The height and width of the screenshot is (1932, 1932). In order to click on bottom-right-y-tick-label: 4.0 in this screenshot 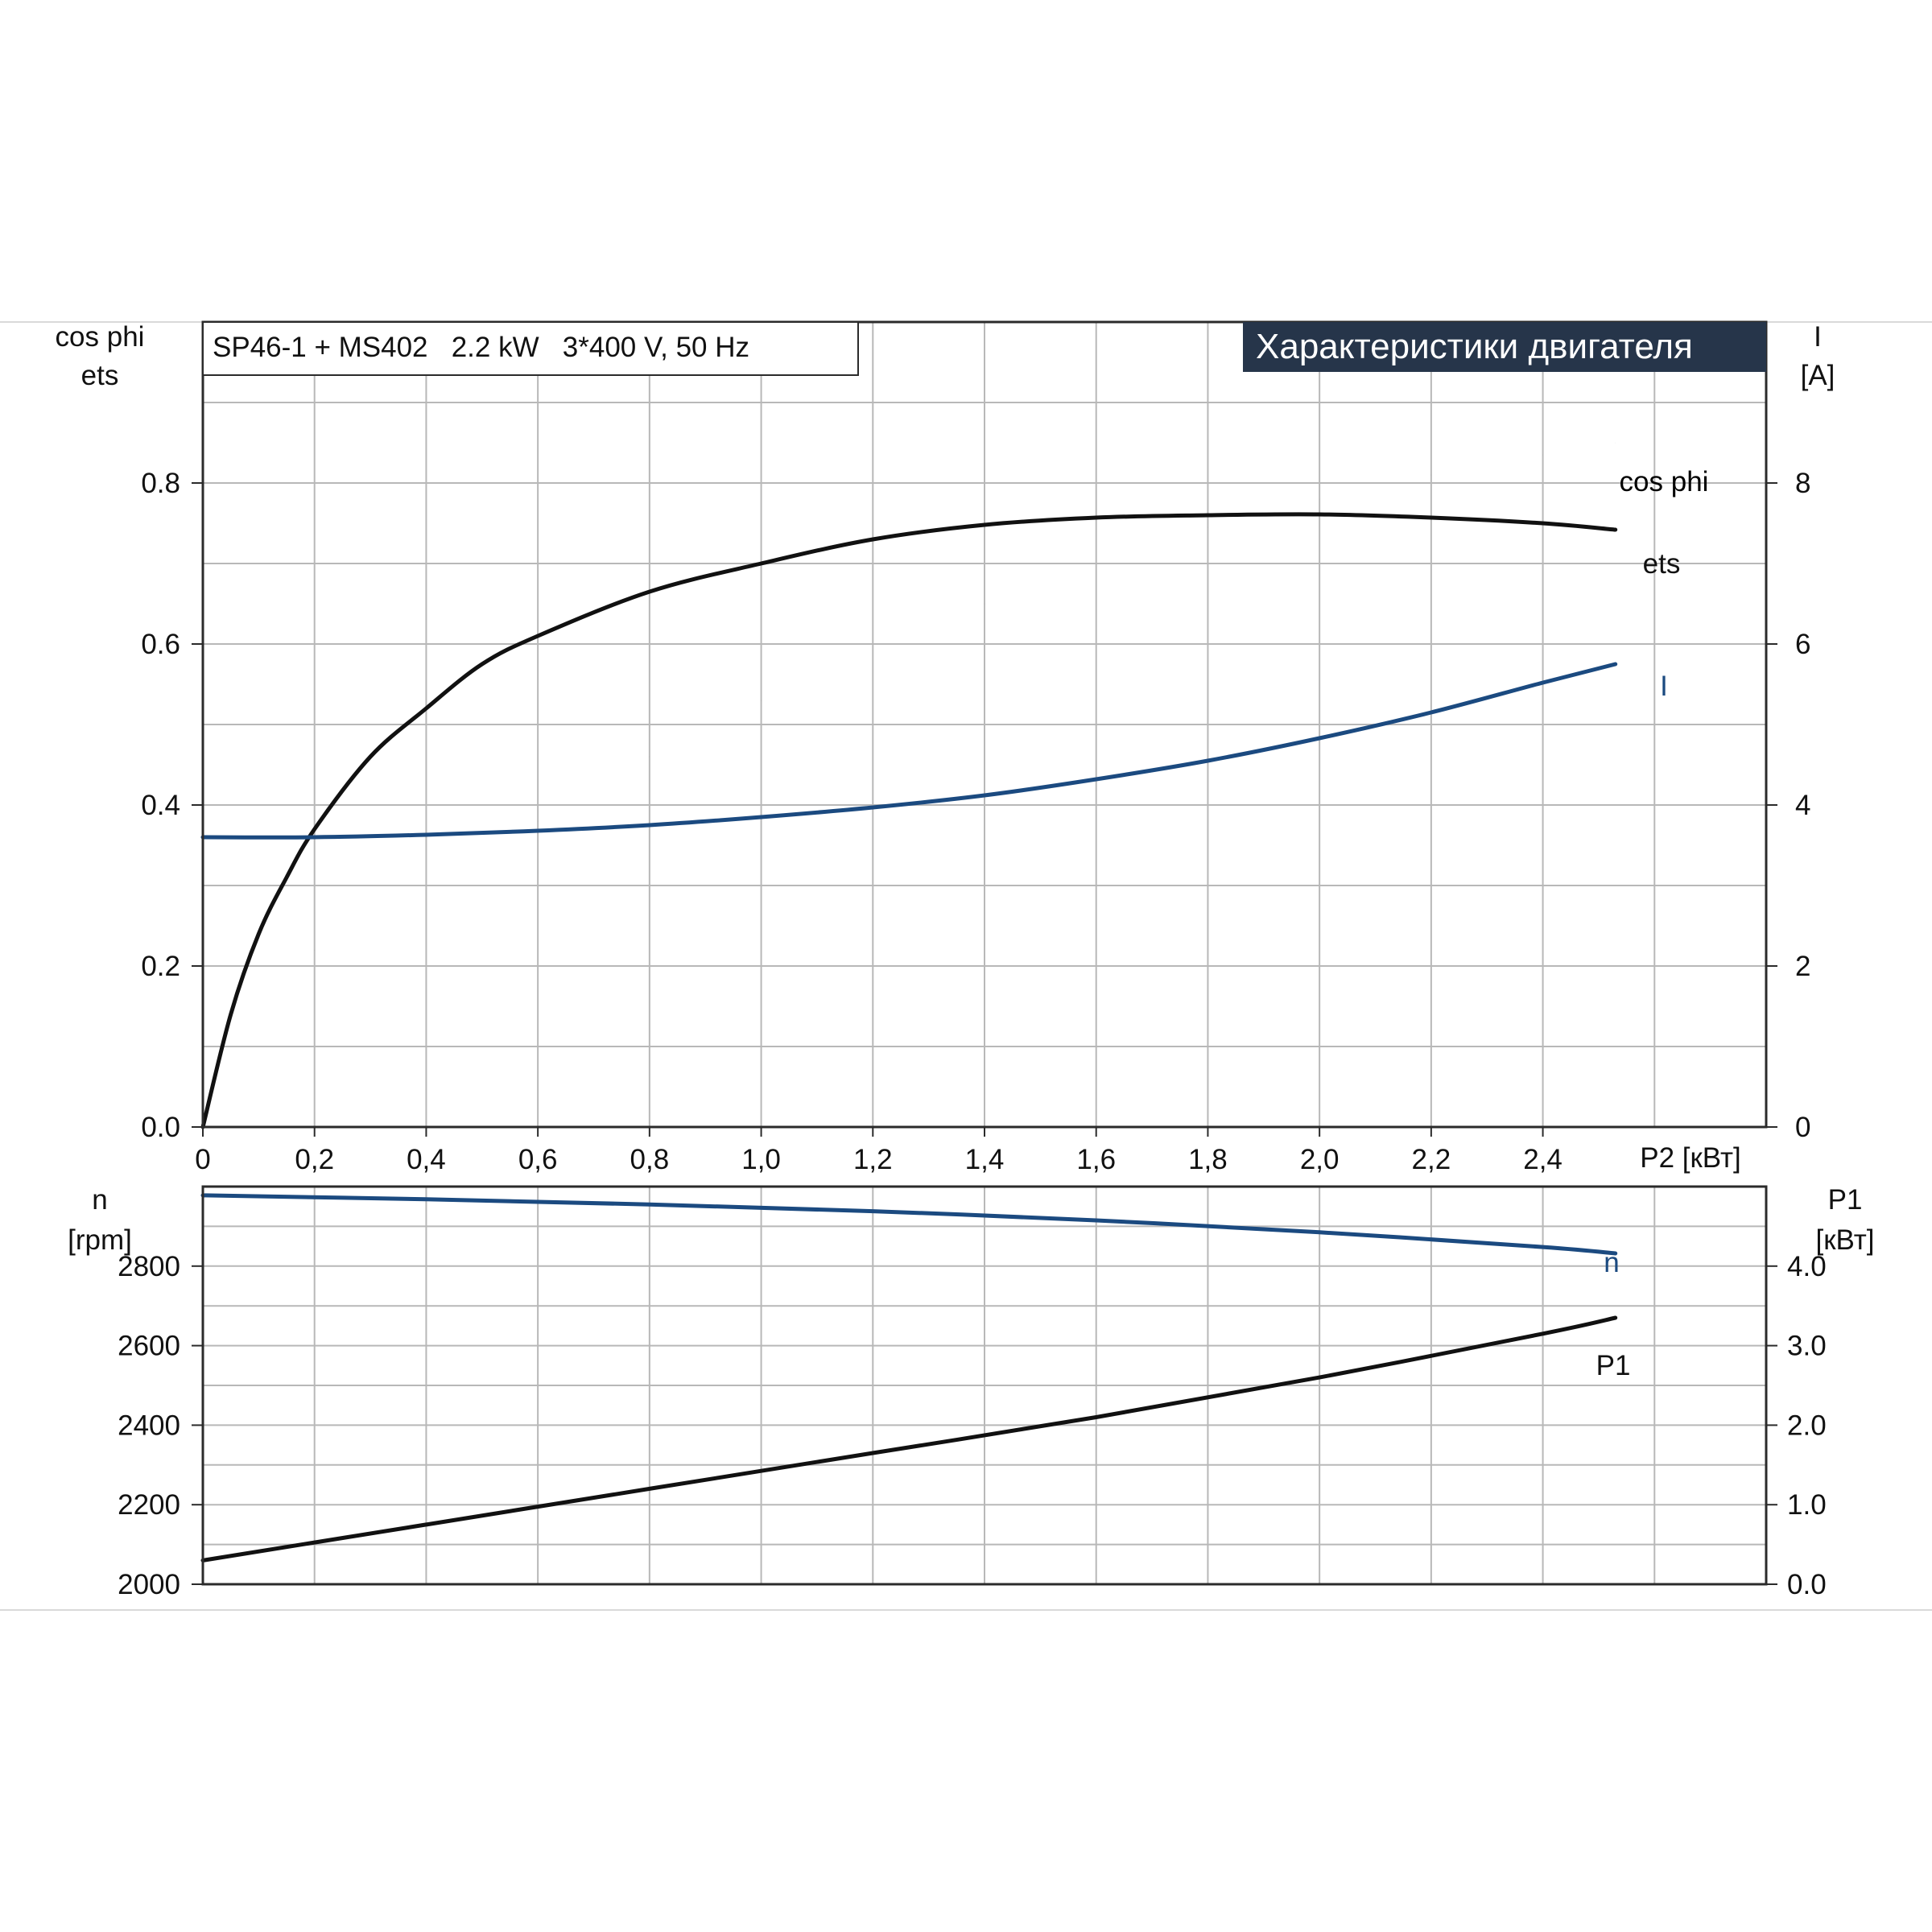, I will do `click(1807, 1266)`.